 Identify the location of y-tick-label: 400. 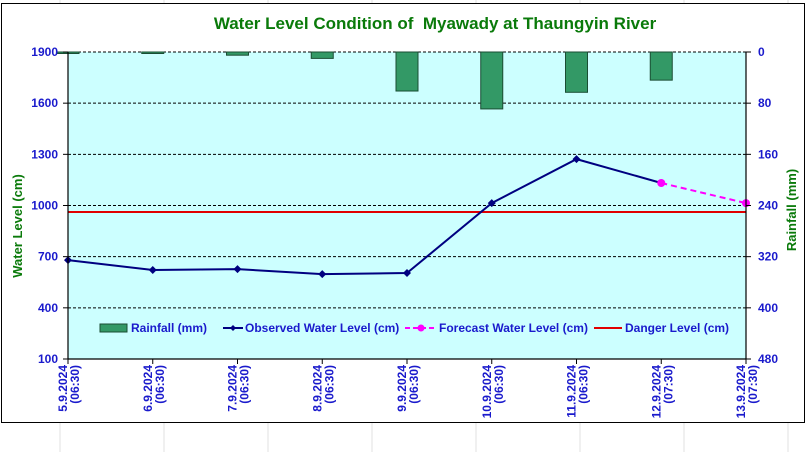
(48, 308).